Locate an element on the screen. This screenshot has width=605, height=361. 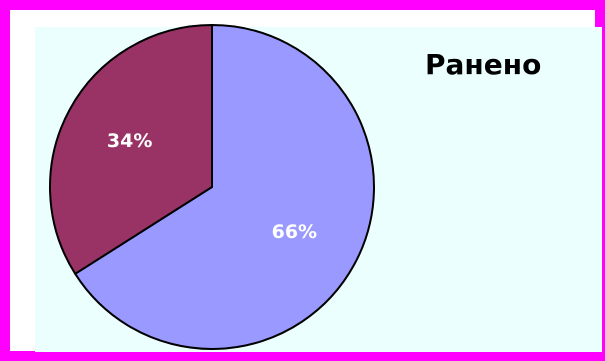
pie-slice-label-0: 66% is located at coordinates (294, 232).